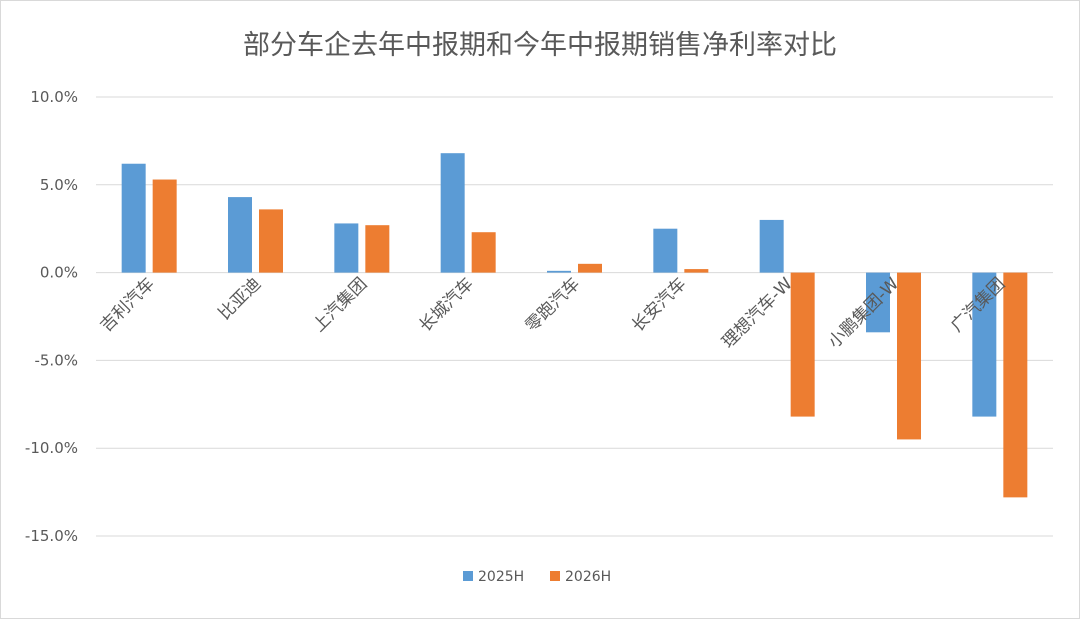 The image size is (1080, 619). Describe the element at coordinates (757, 313) in the screenshot. I see `x-category-label: 理想汽车-W` at that location.